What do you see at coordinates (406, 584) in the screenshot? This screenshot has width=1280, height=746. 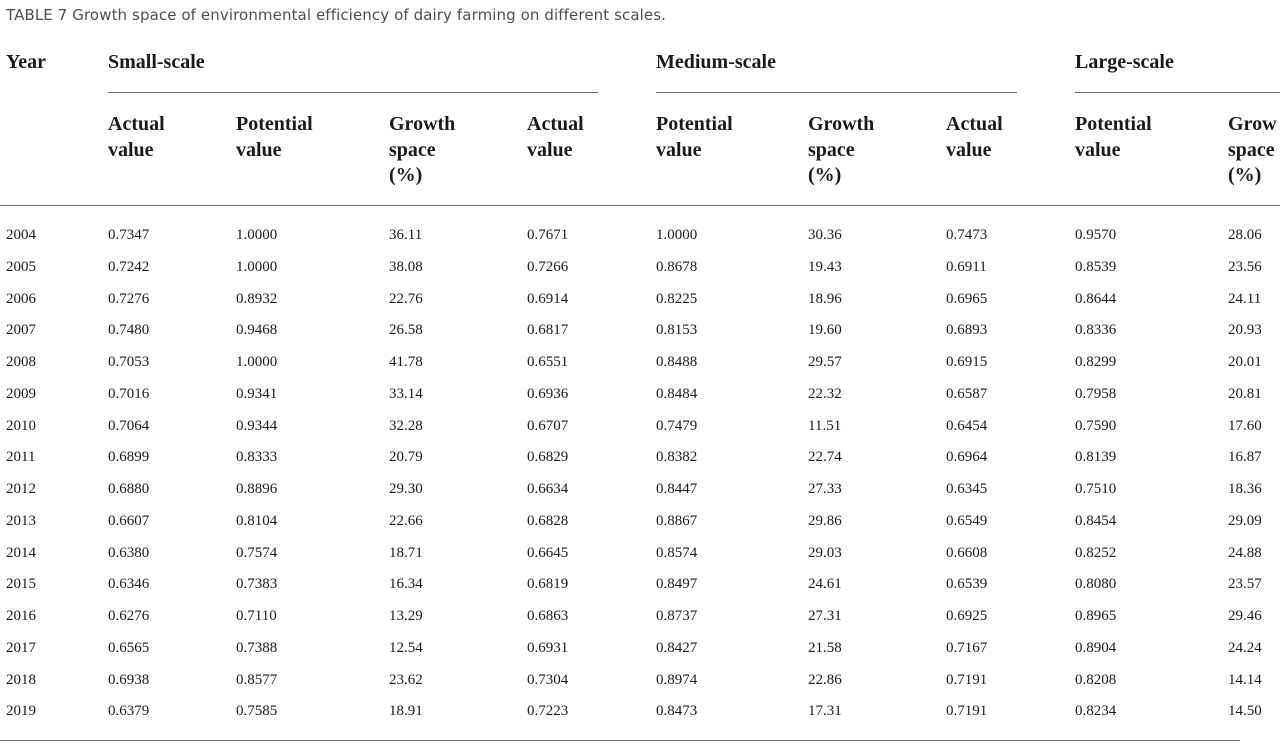 I see `cell-growth-space: 16.34` at bounding box center [406, 584].